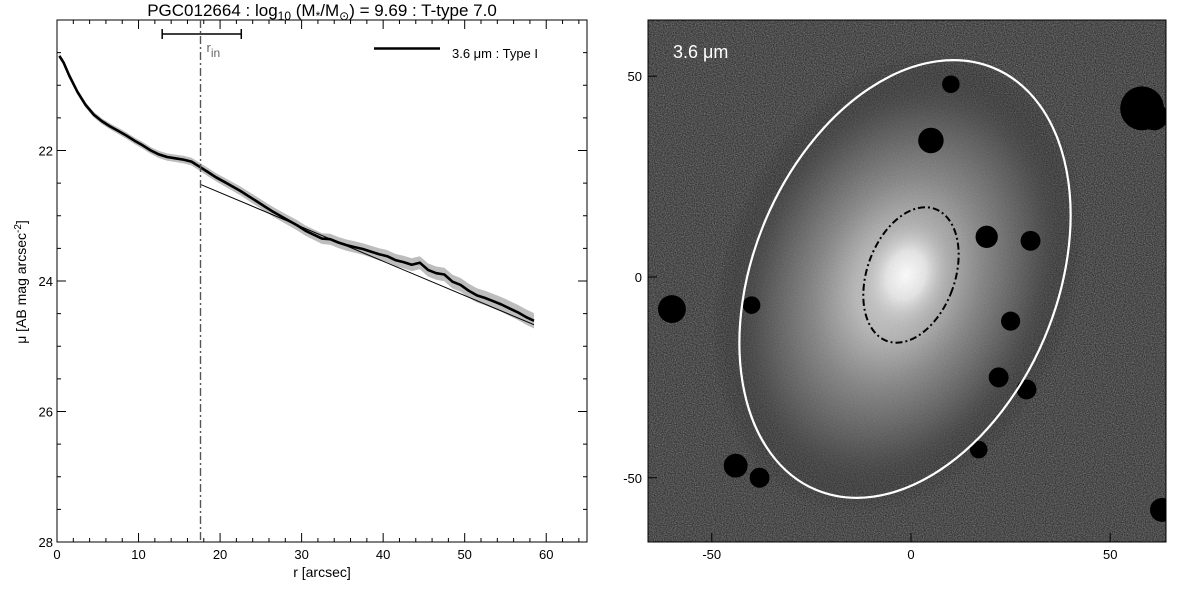  What do you see at coordinates (910, 554) in the screenshot?
I see `img-x-tick-label: 0` at bounding box center [910, 554].